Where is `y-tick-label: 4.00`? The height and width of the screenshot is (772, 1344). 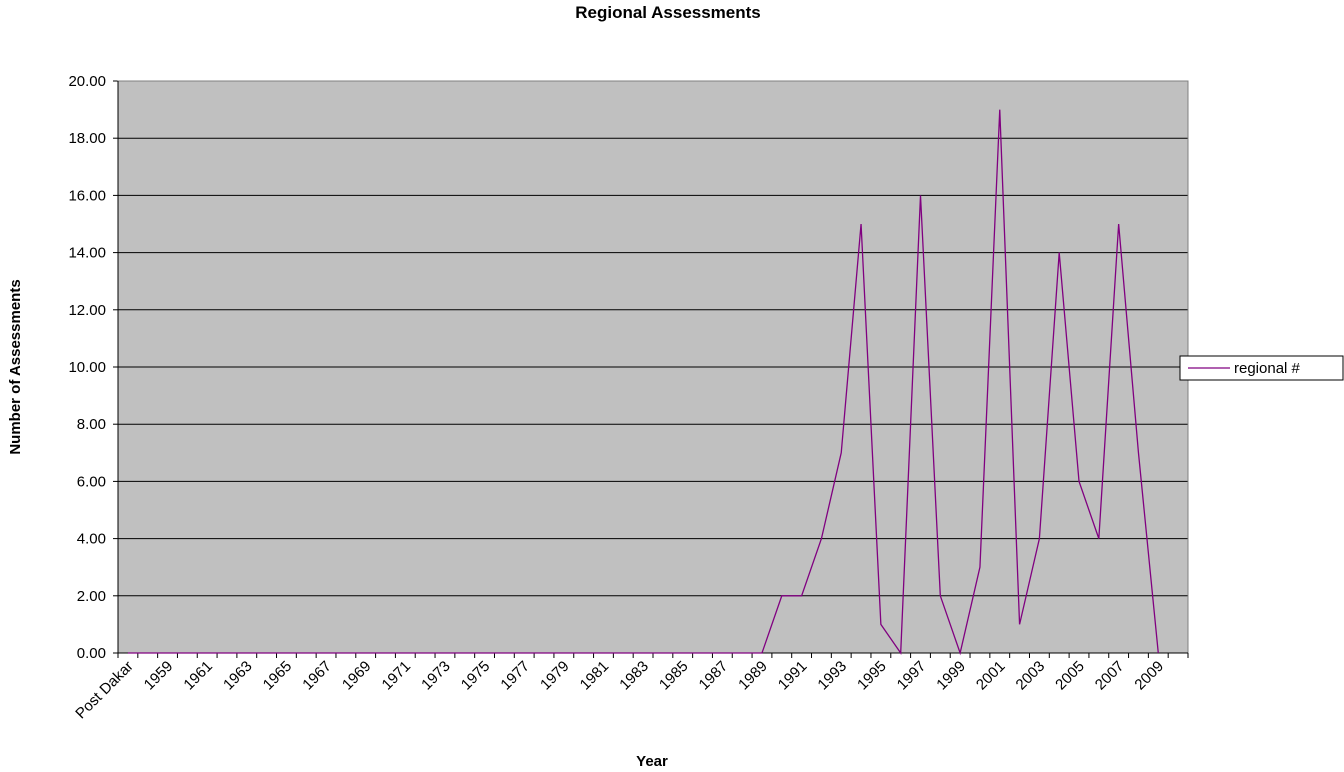 y-tick-label: 4.00 is located at coordinates (91, 539).